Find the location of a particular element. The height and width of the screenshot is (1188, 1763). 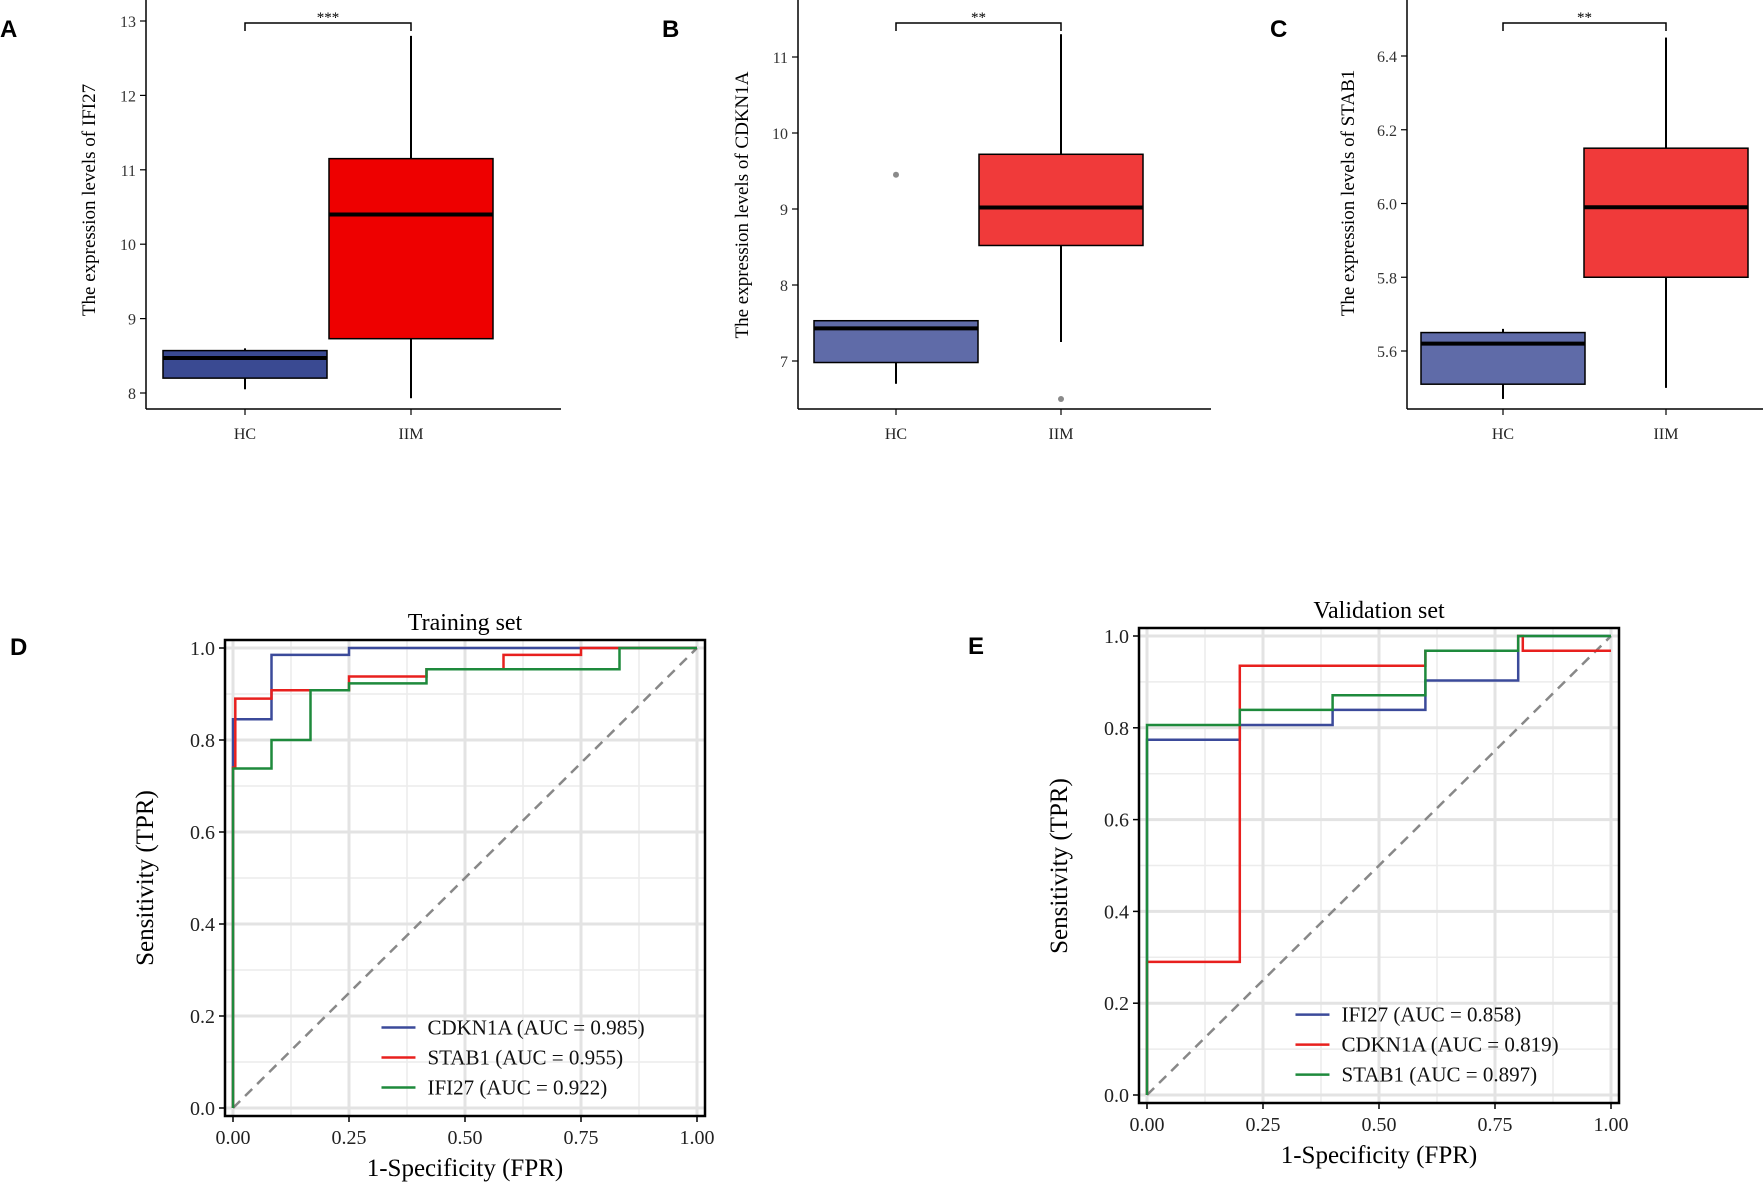

y-axis-label: The expression levels of STAB1 is located at coordinates (1348, 193).